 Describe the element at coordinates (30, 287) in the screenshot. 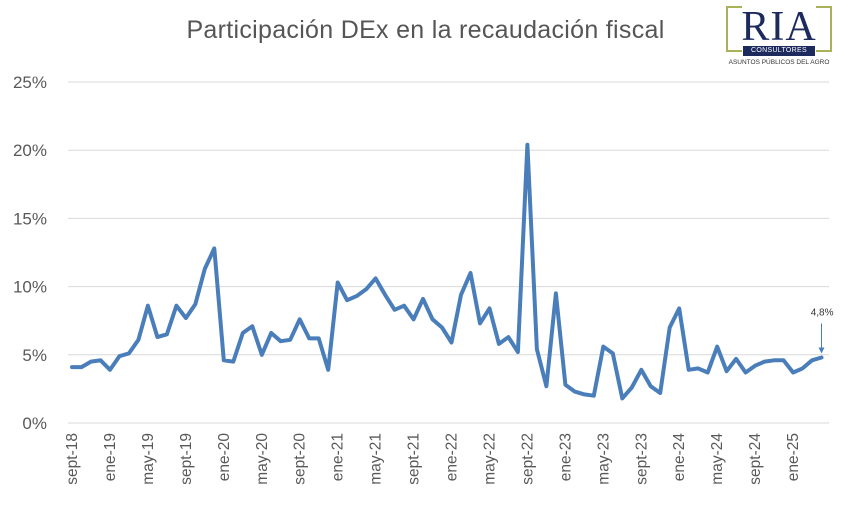

I see `y-tick-label: 10%` at that location.